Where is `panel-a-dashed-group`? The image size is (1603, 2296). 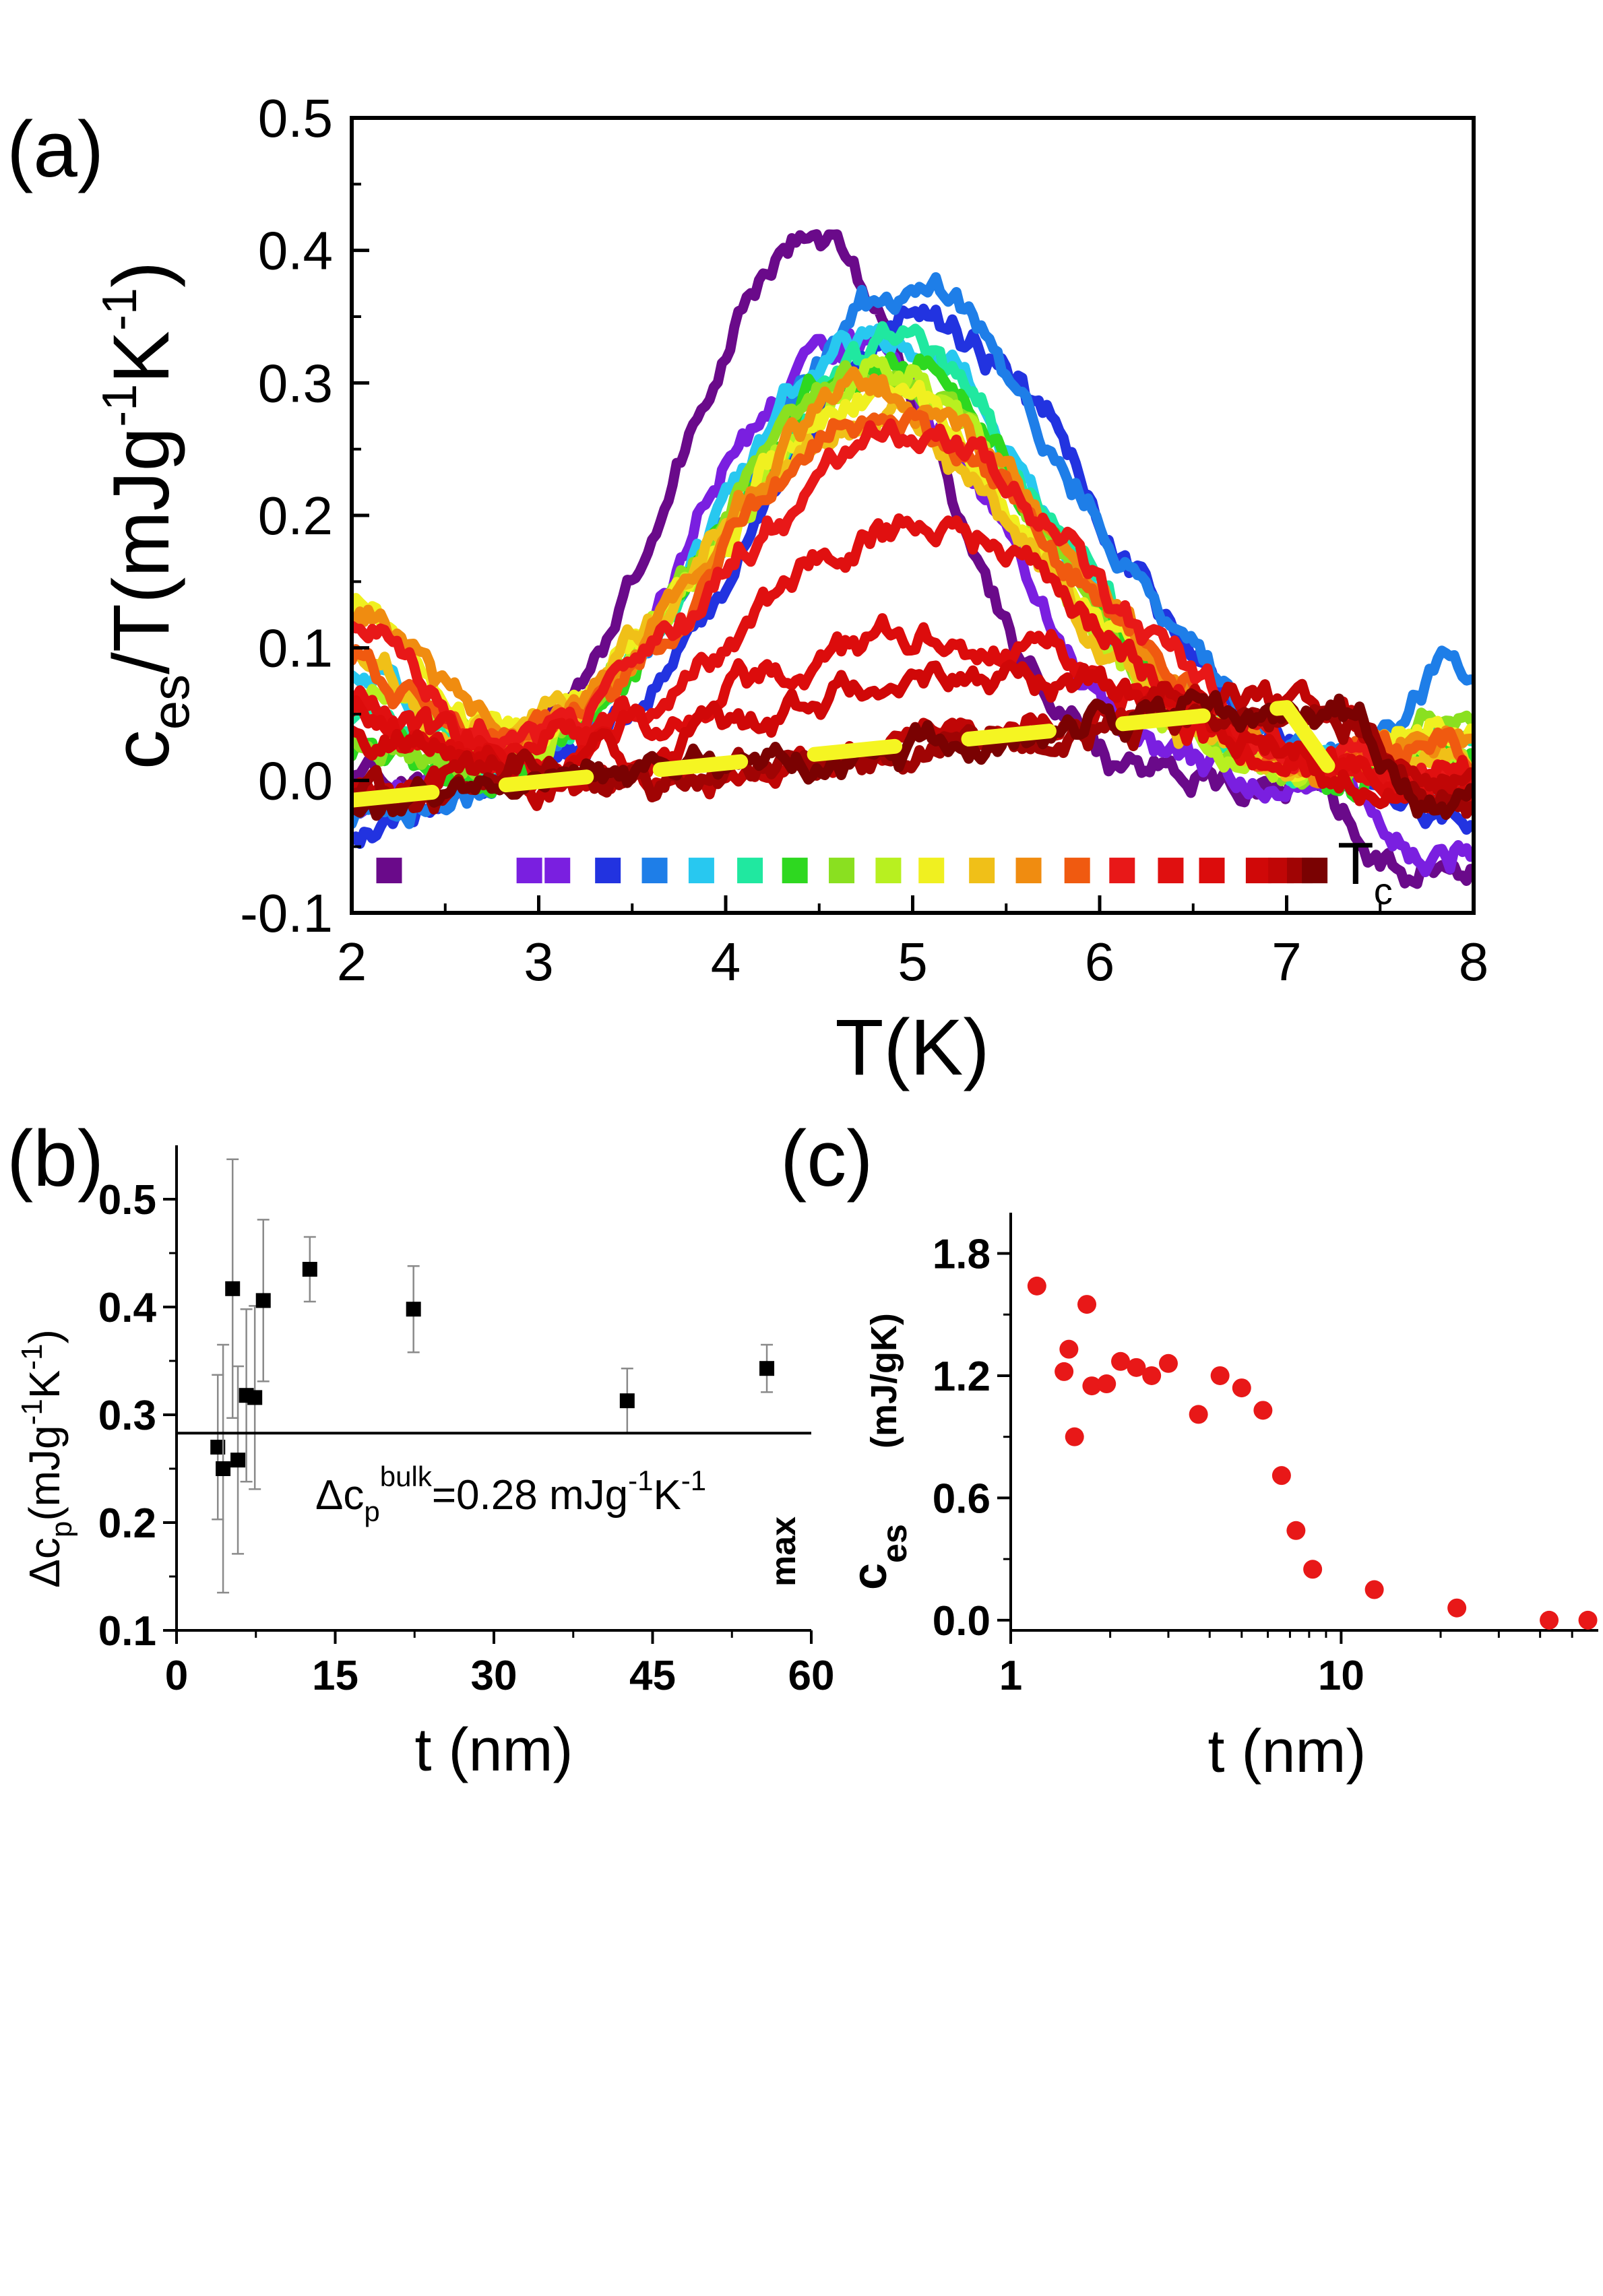 panel-a-dashed-group is located at coordinates (870, 754).